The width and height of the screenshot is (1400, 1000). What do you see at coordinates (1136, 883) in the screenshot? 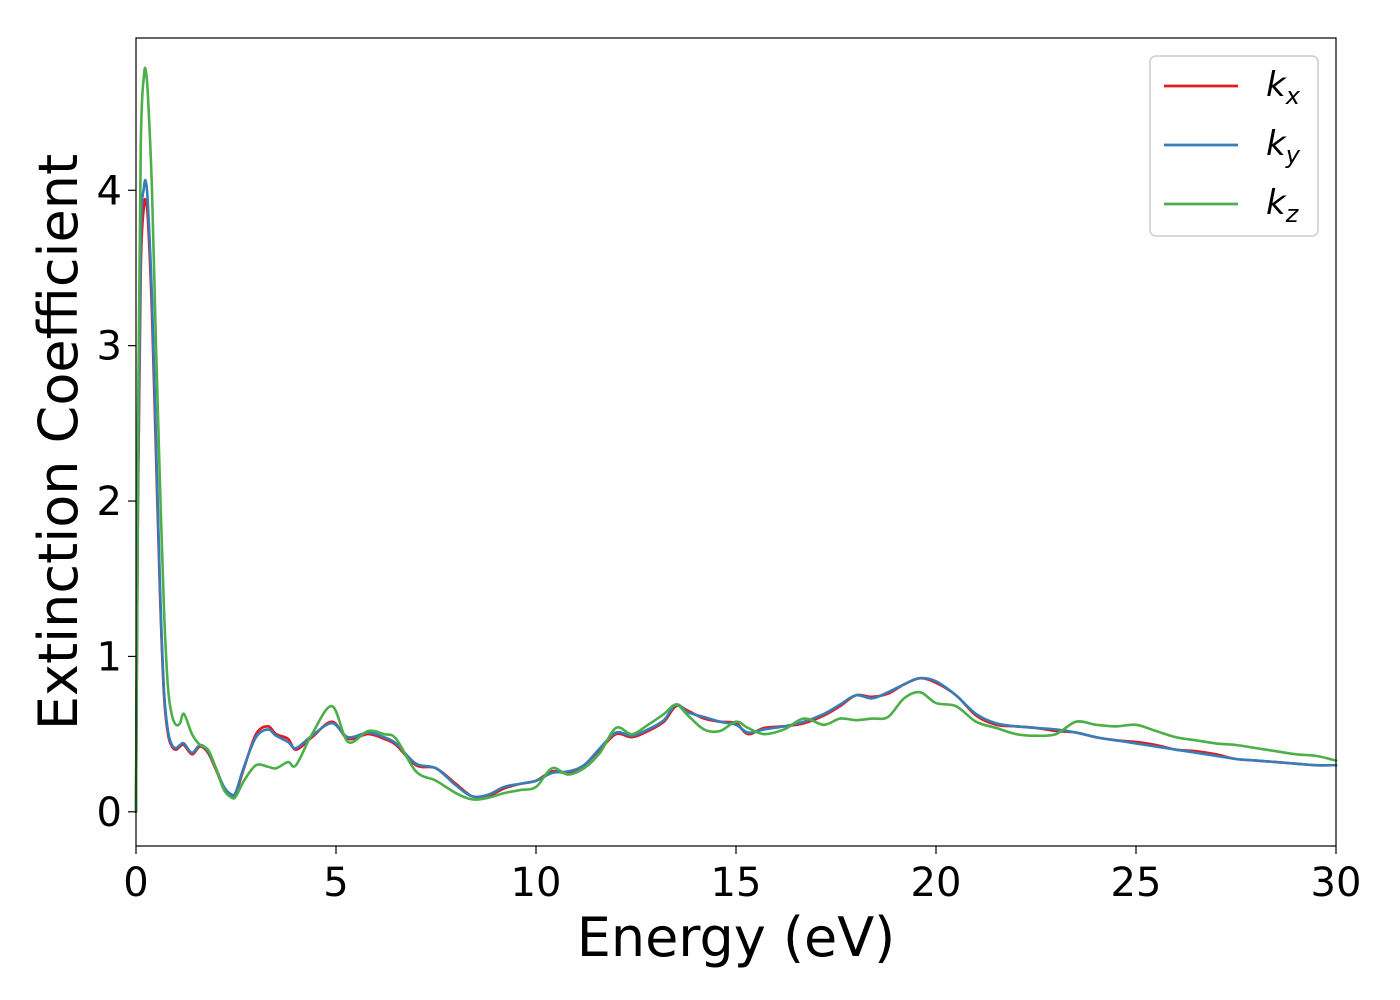
I see `x-tick-label: 25` at bounding box center [1136, 883].